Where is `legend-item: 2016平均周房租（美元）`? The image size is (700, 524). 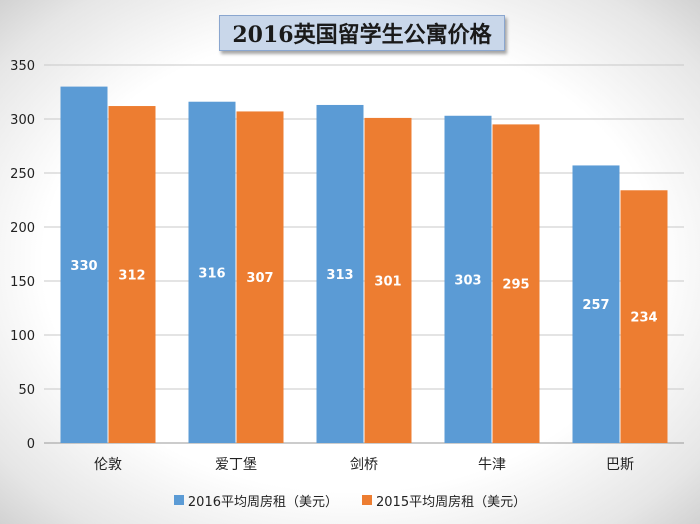 legend-item: 2016平均周房租（美元） is located at coordinates (255, 500).